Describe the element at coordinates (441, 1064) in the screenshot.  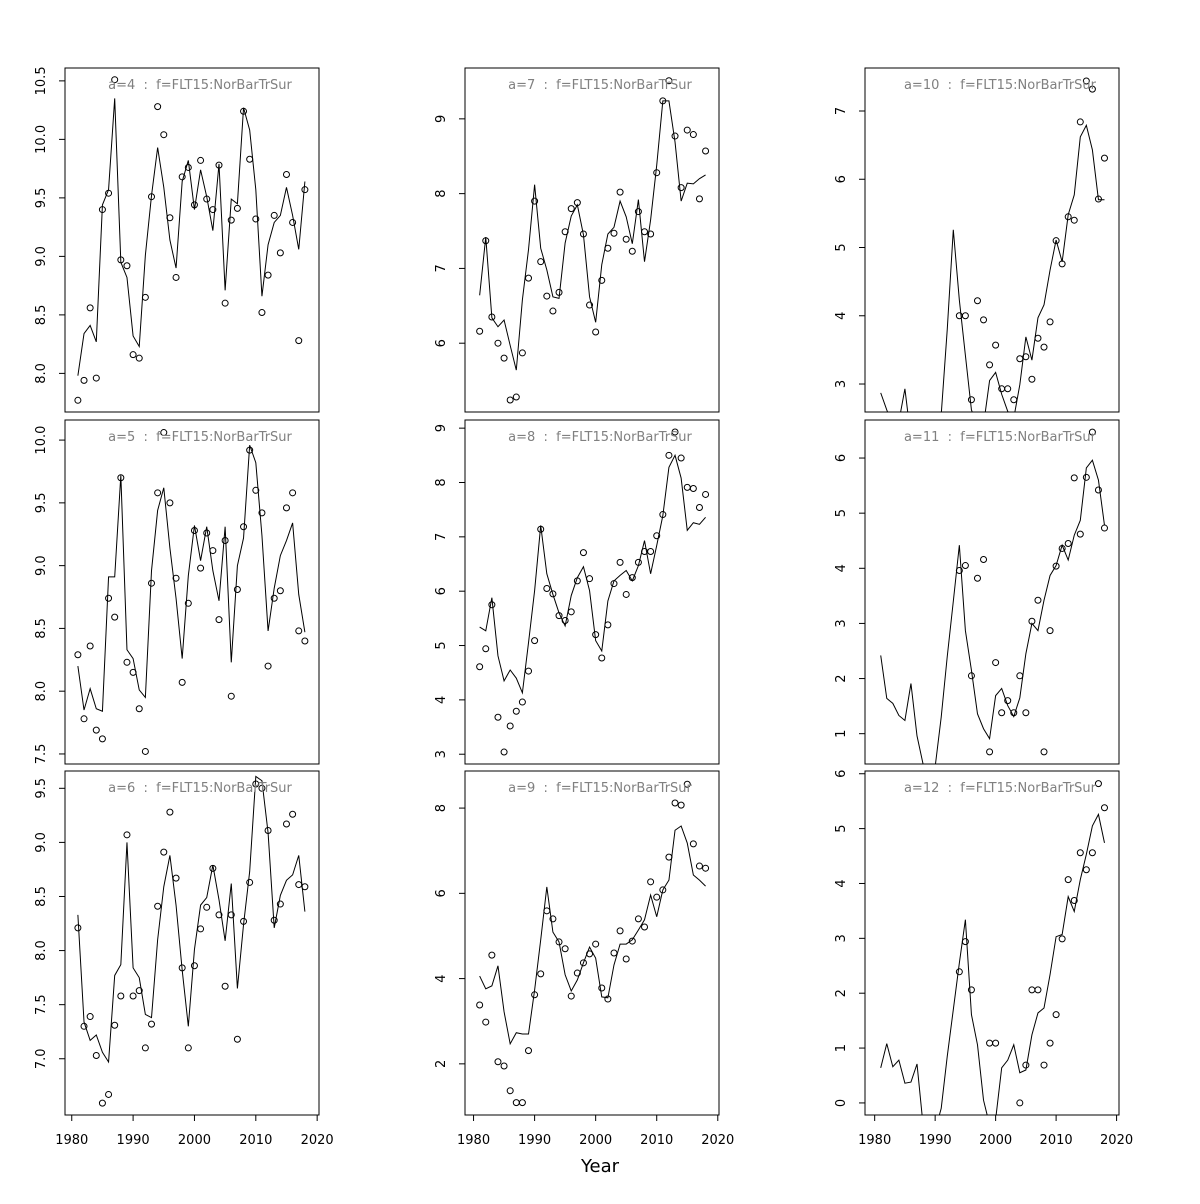
I see `y-tick-label: 2` at that location.